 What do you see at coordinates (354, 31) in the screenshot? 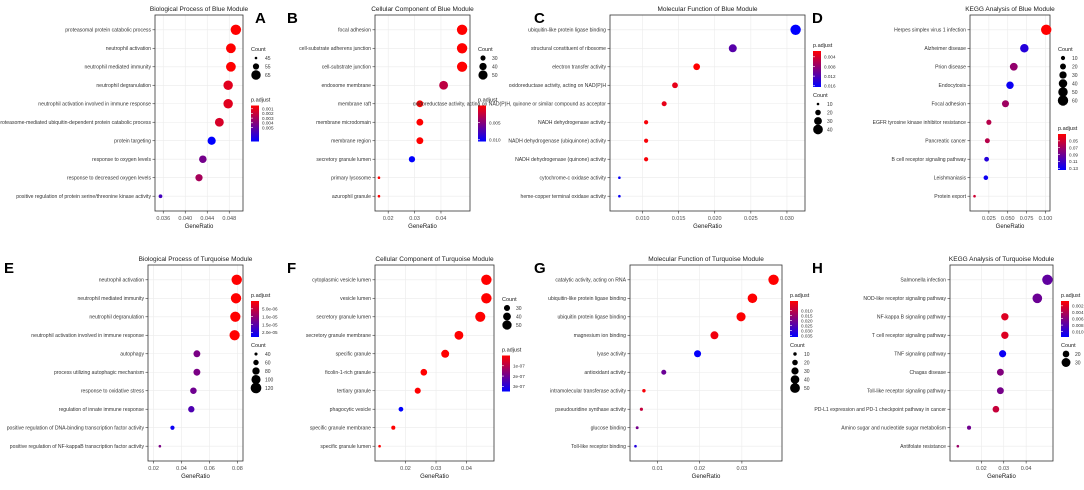
I see `y-category-label: focal adhesion` at bounding box center [354, 31].